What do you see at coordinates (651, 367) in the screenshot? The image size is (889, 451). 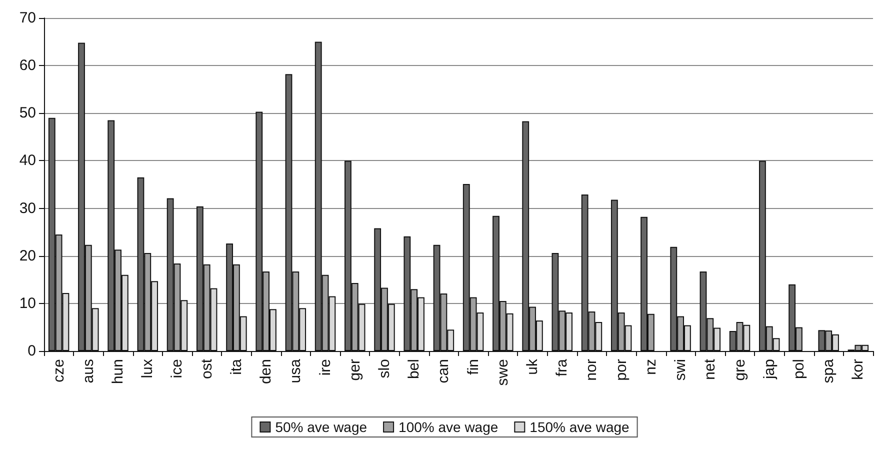 I see `x-tick-label: nz` at bounding box center [651, 367].